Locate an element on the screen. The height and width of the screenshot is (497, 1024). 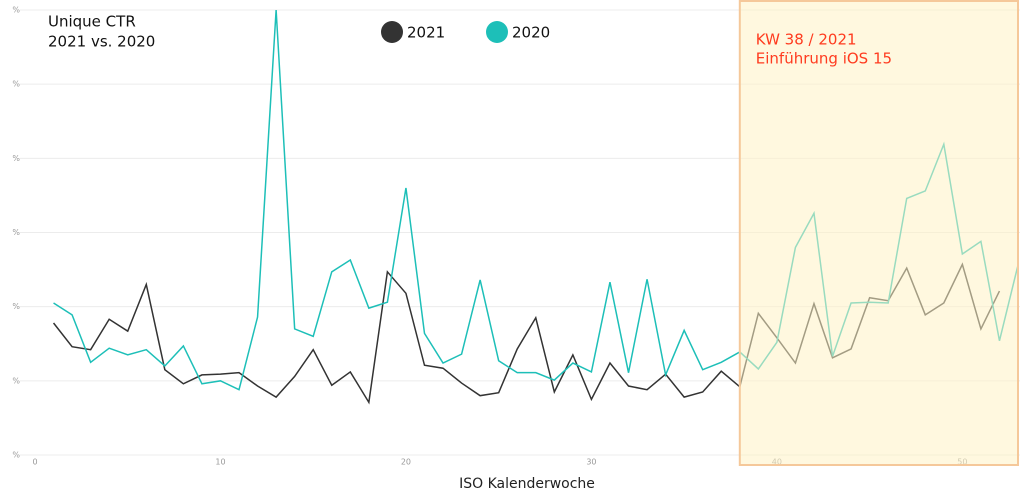
chart-subtitle: 2021 vs. 2020 is located at coordinates (101, 42).